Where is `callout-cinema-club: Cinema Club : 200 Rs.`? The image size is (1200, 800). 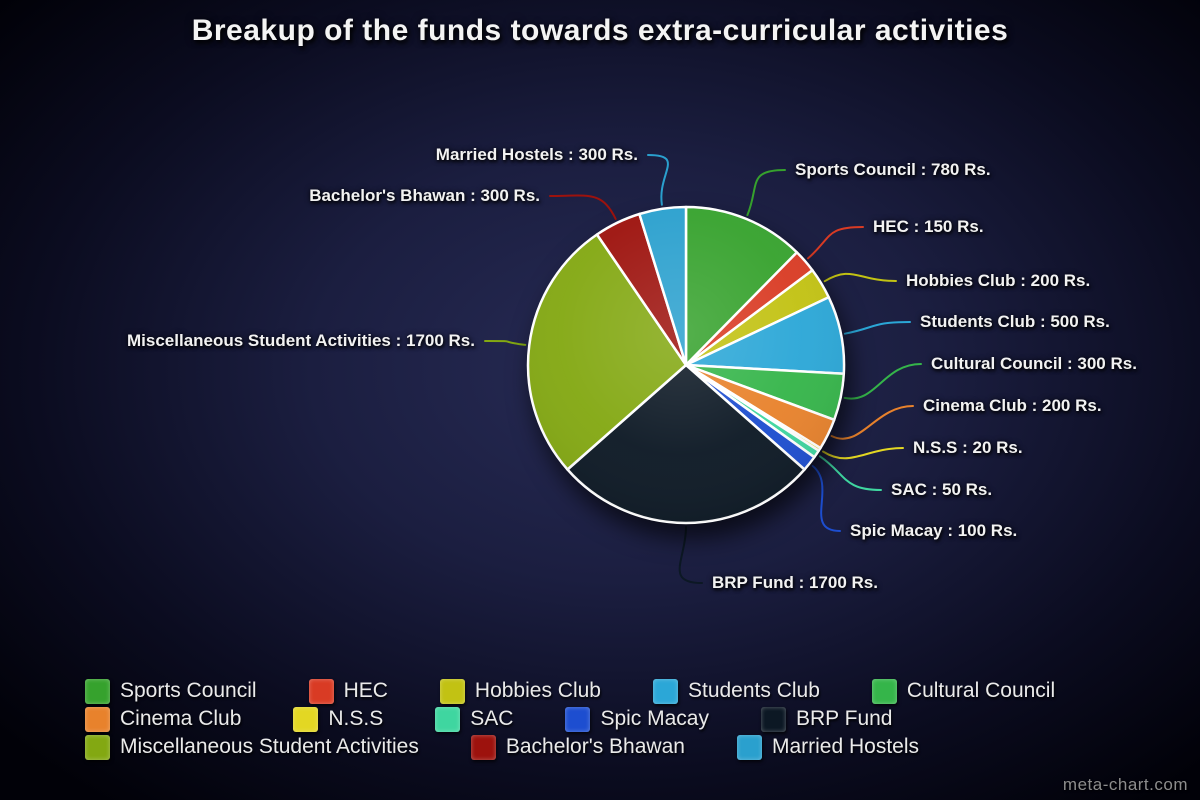 callout-cinema-club: Cinema Club : 200 Rs. is located at coordinates (1012, 405).